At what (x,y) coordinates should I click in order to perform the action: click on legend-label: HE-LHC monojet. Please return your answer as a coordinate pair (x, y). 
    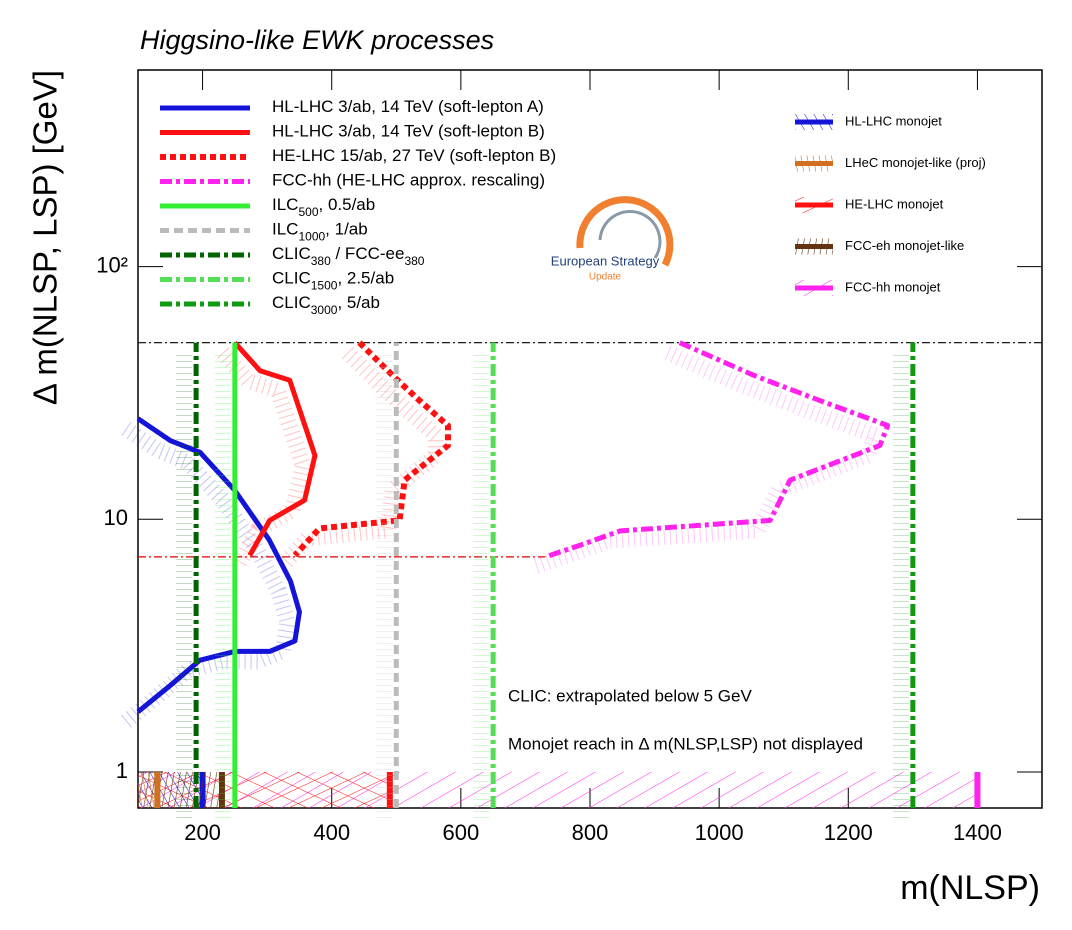
    Looking at the image, I should click on (894, 203).